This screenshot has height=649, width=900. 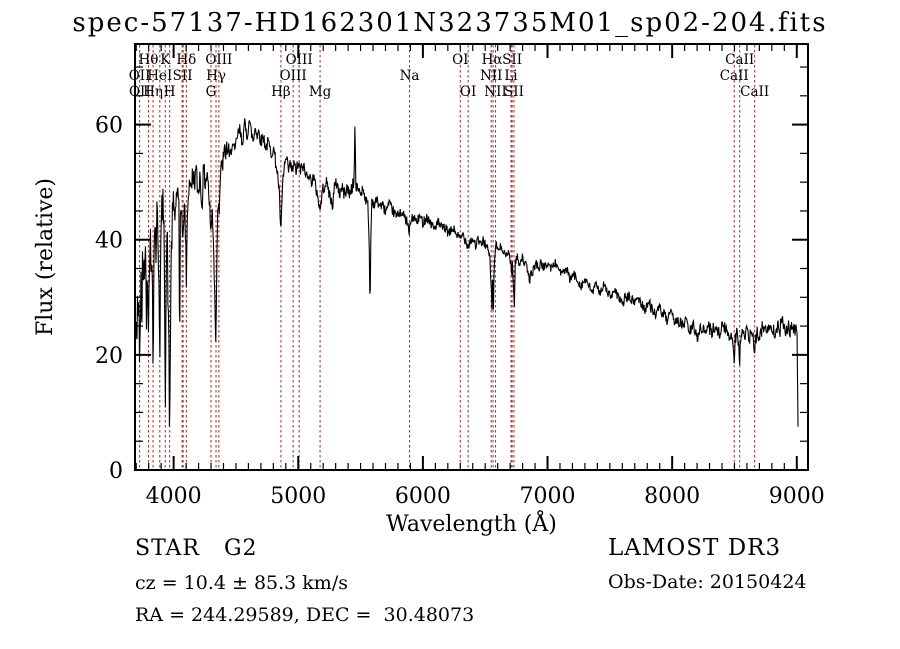 I want to click on x-tick-label: 7000, so click(x=548, y=496).